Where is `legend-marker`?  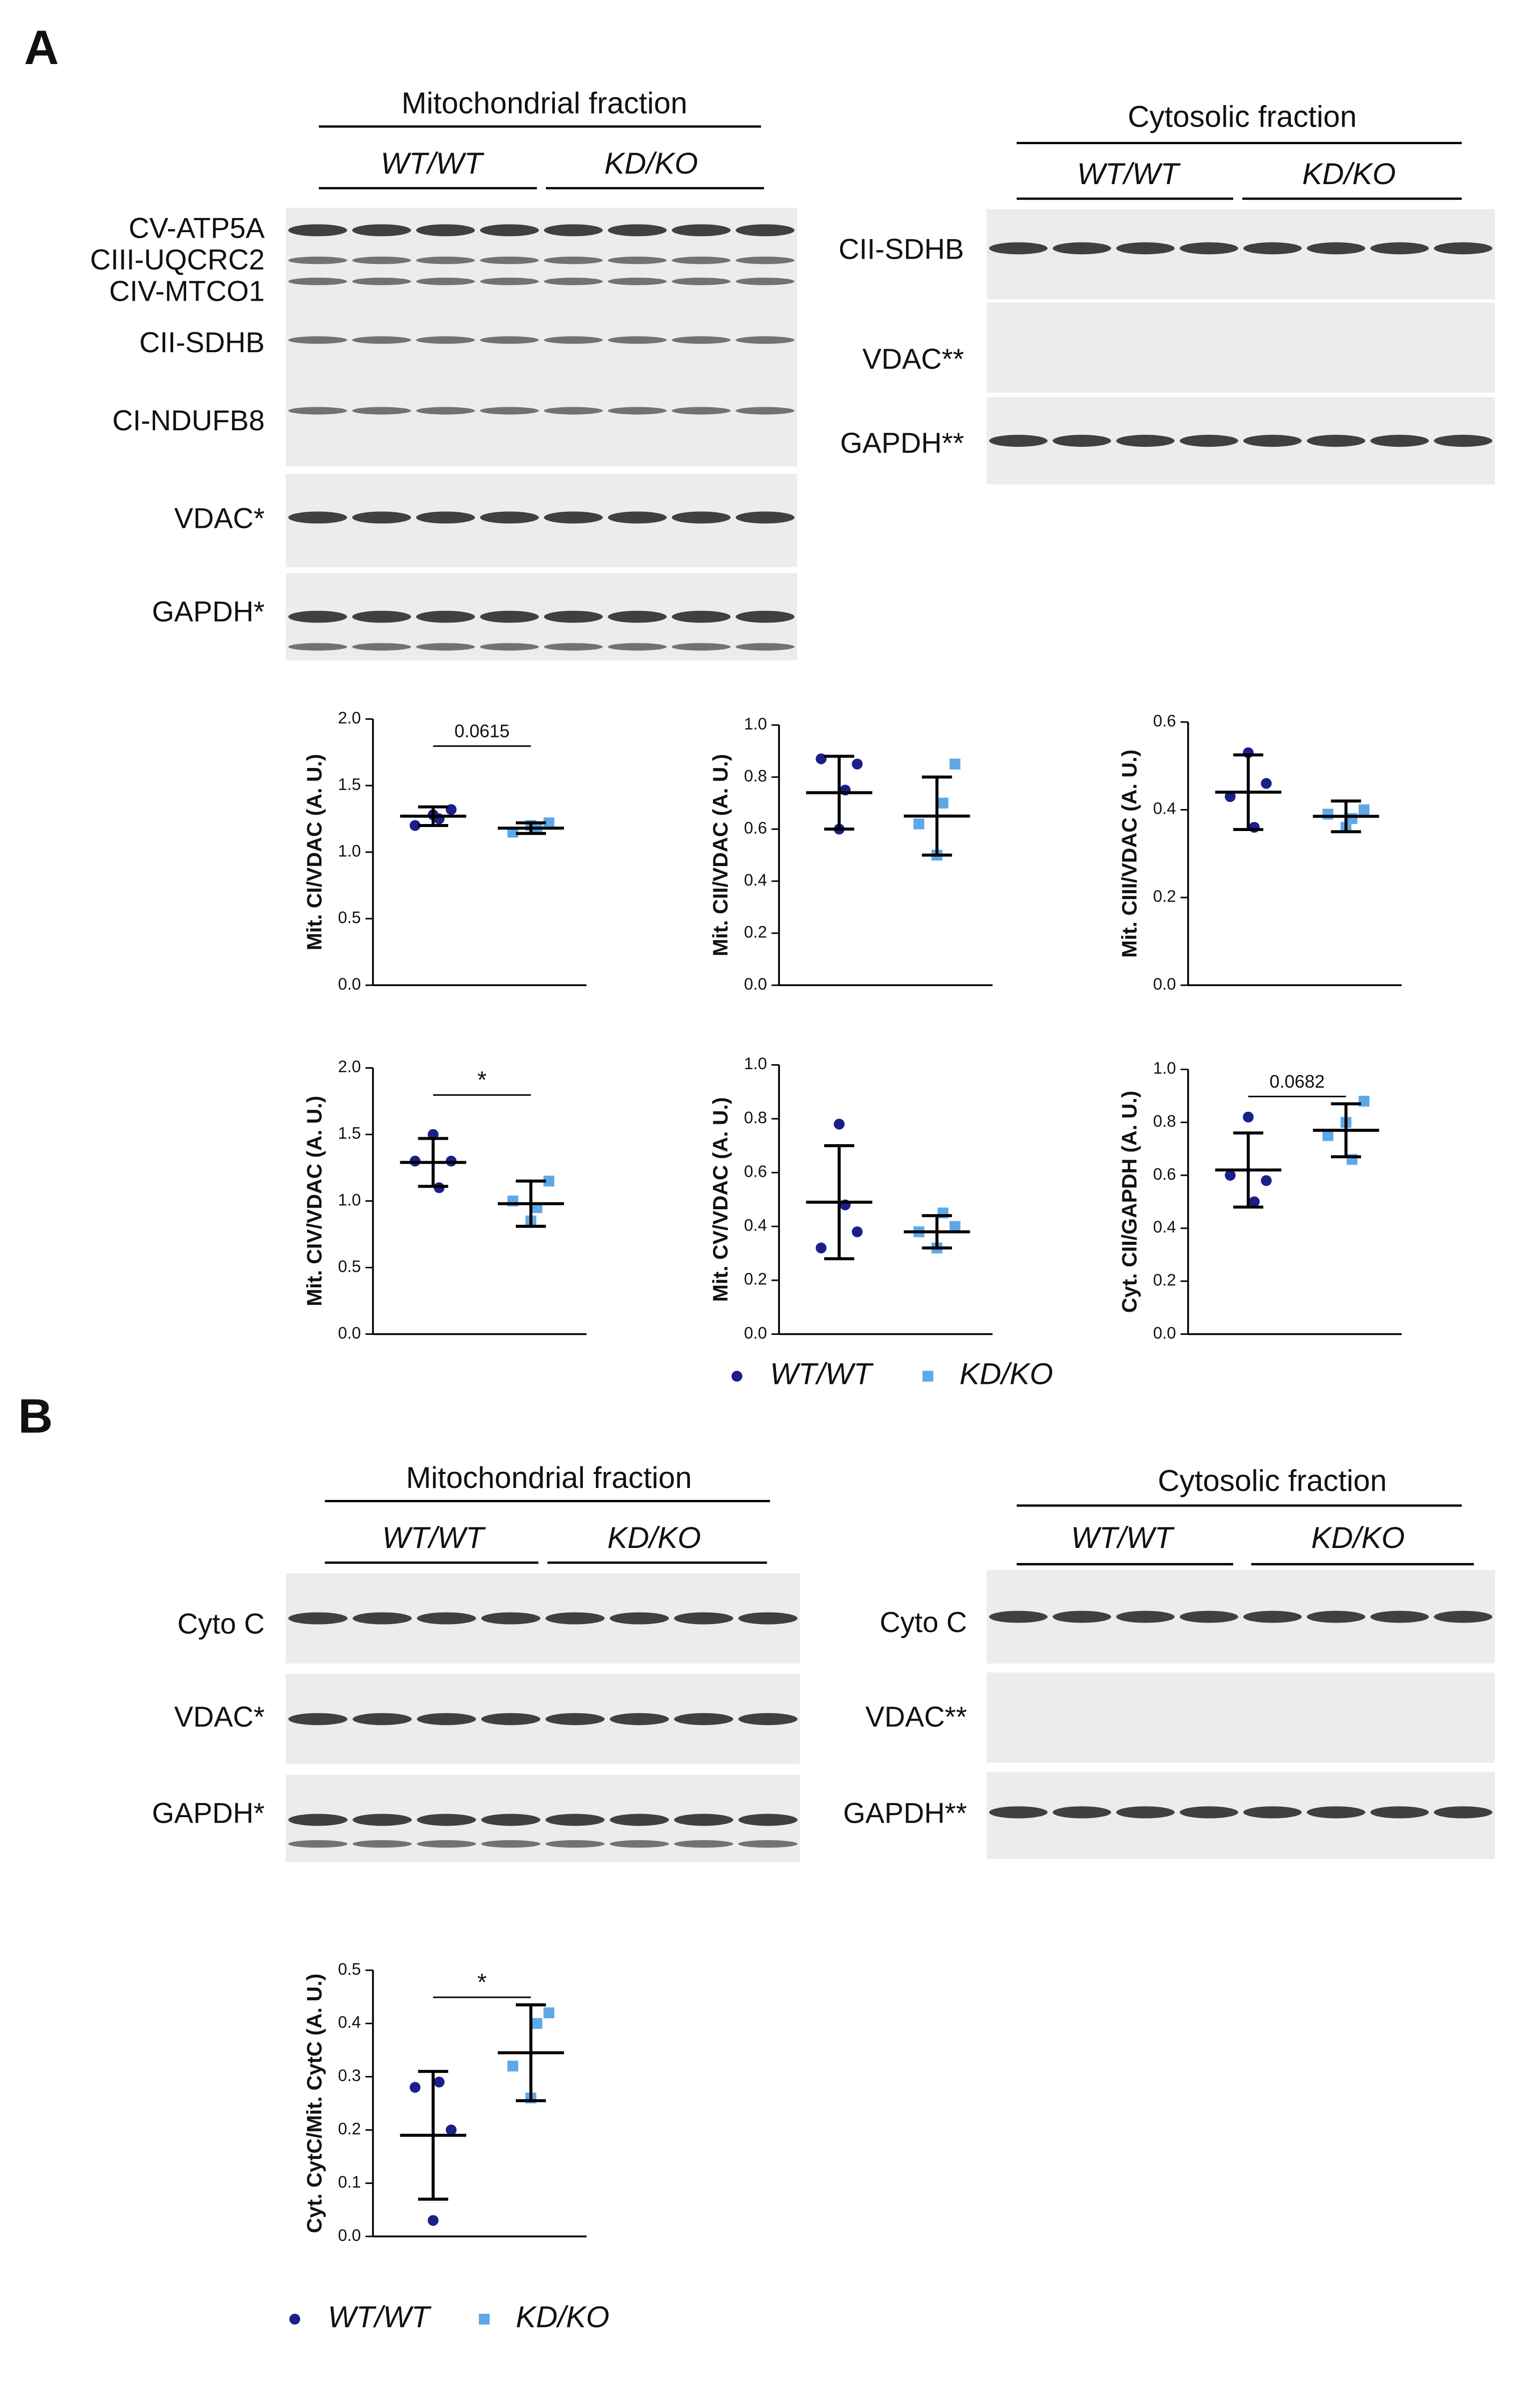 legend-marker is located at coordinates (484, 2319).